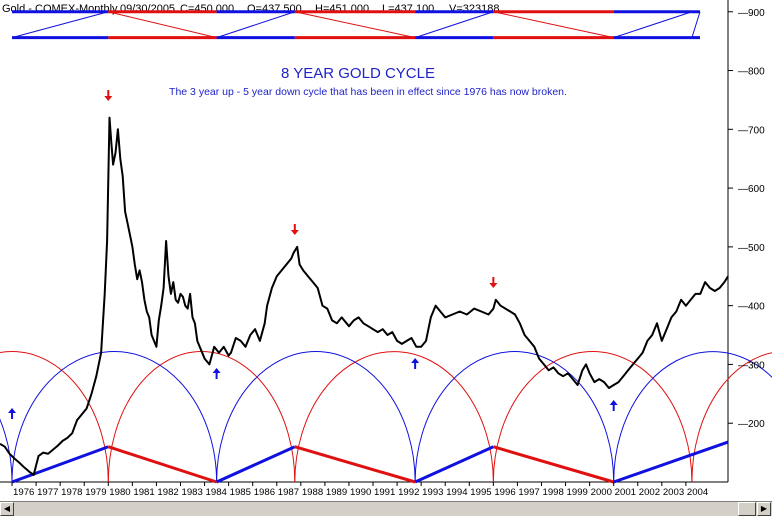 The image size is (772, 516). What do you see at coordinates (764, 509) in the screenshot?
I see `arrow-right-icon: ▶` at bounding box center [764, 509].